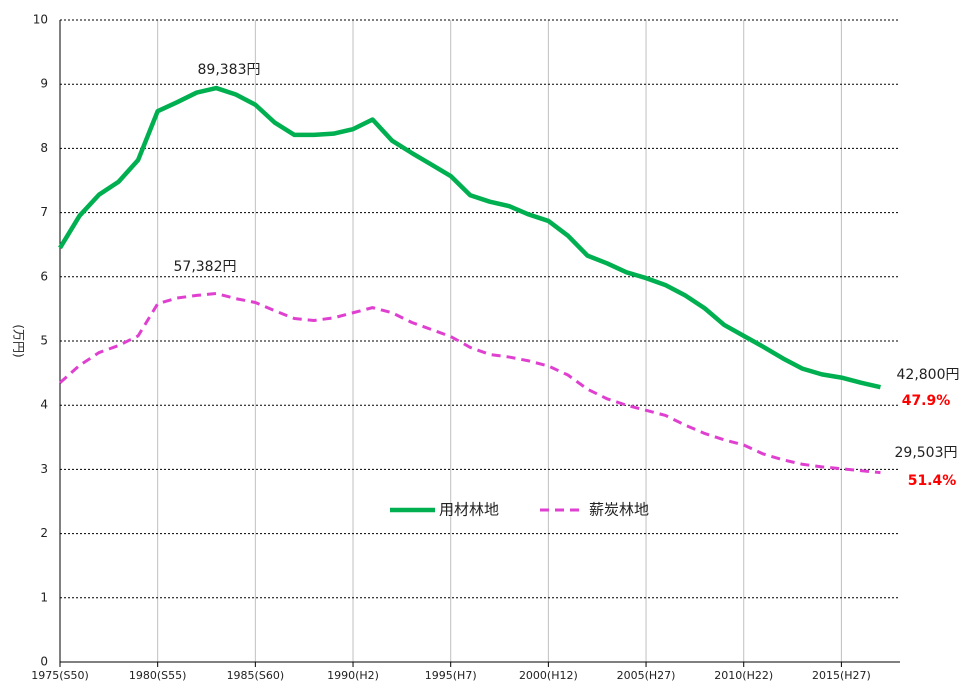 This screenshot has width=962, height=684. Describe the element at coordinates (469, 510) in the screenshot. I see `legend-label: 用材林地` at that location.